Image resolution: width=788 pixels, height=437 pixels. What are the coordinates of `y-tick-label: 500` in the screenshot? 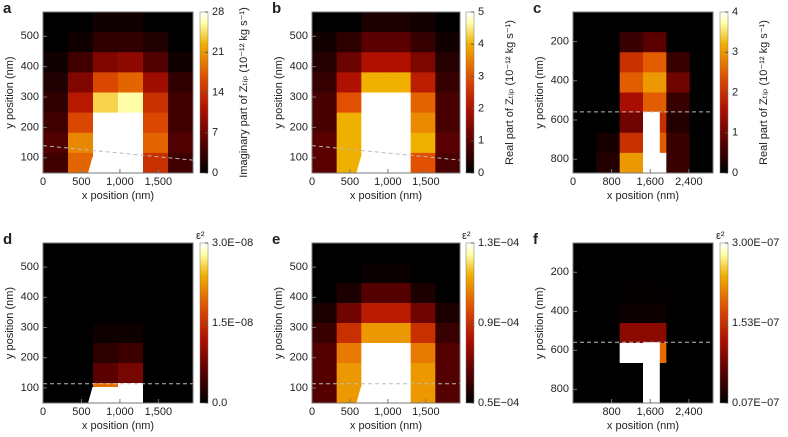 It's located at (30, 267).